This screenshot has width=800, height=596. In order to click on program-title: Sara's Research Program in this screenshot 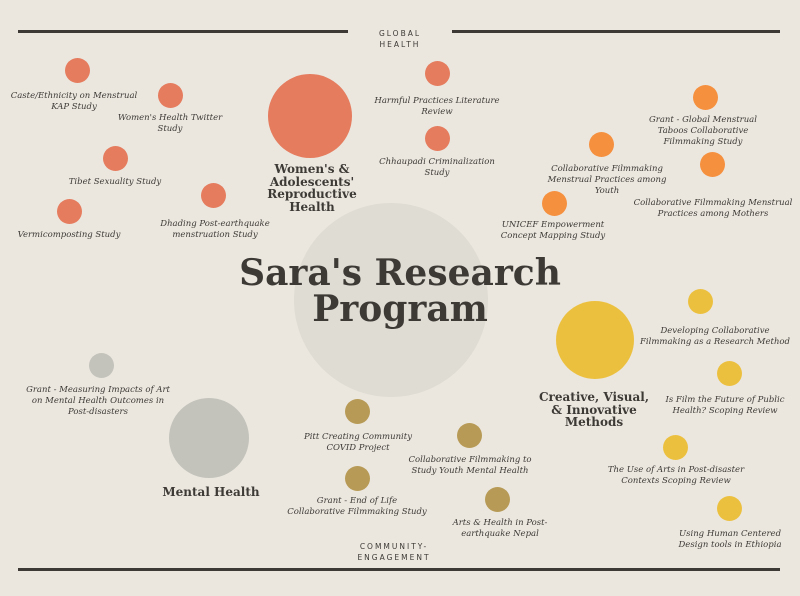, I will do `click(400, 291)`.